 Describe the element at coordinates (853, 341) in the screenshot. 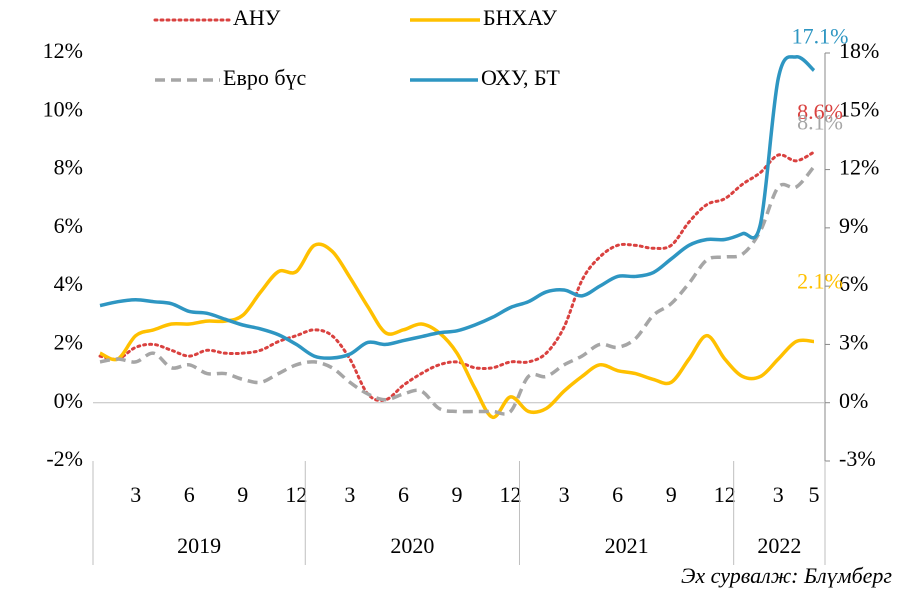

I see `y2-tick-label: 3%` at that location.